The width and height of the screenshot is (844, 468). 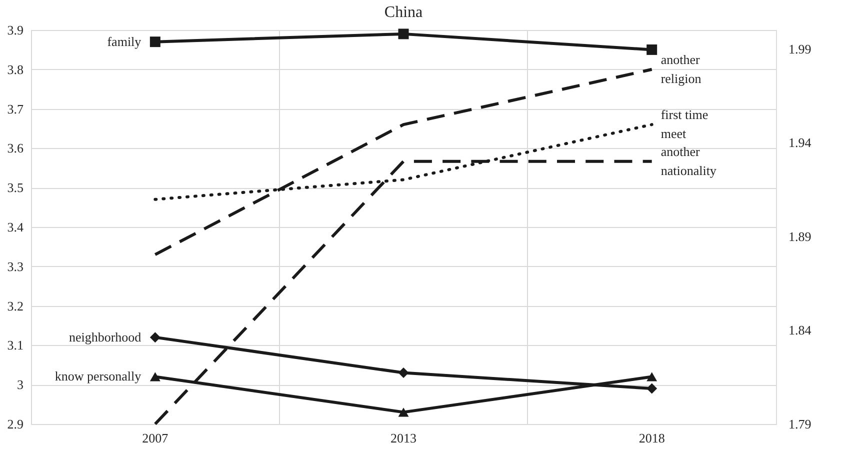 What do you see at coordinates (800, 48) in the screenshot?
I see `y2-tick-label: 1.99` at bounding box center [800, 48].